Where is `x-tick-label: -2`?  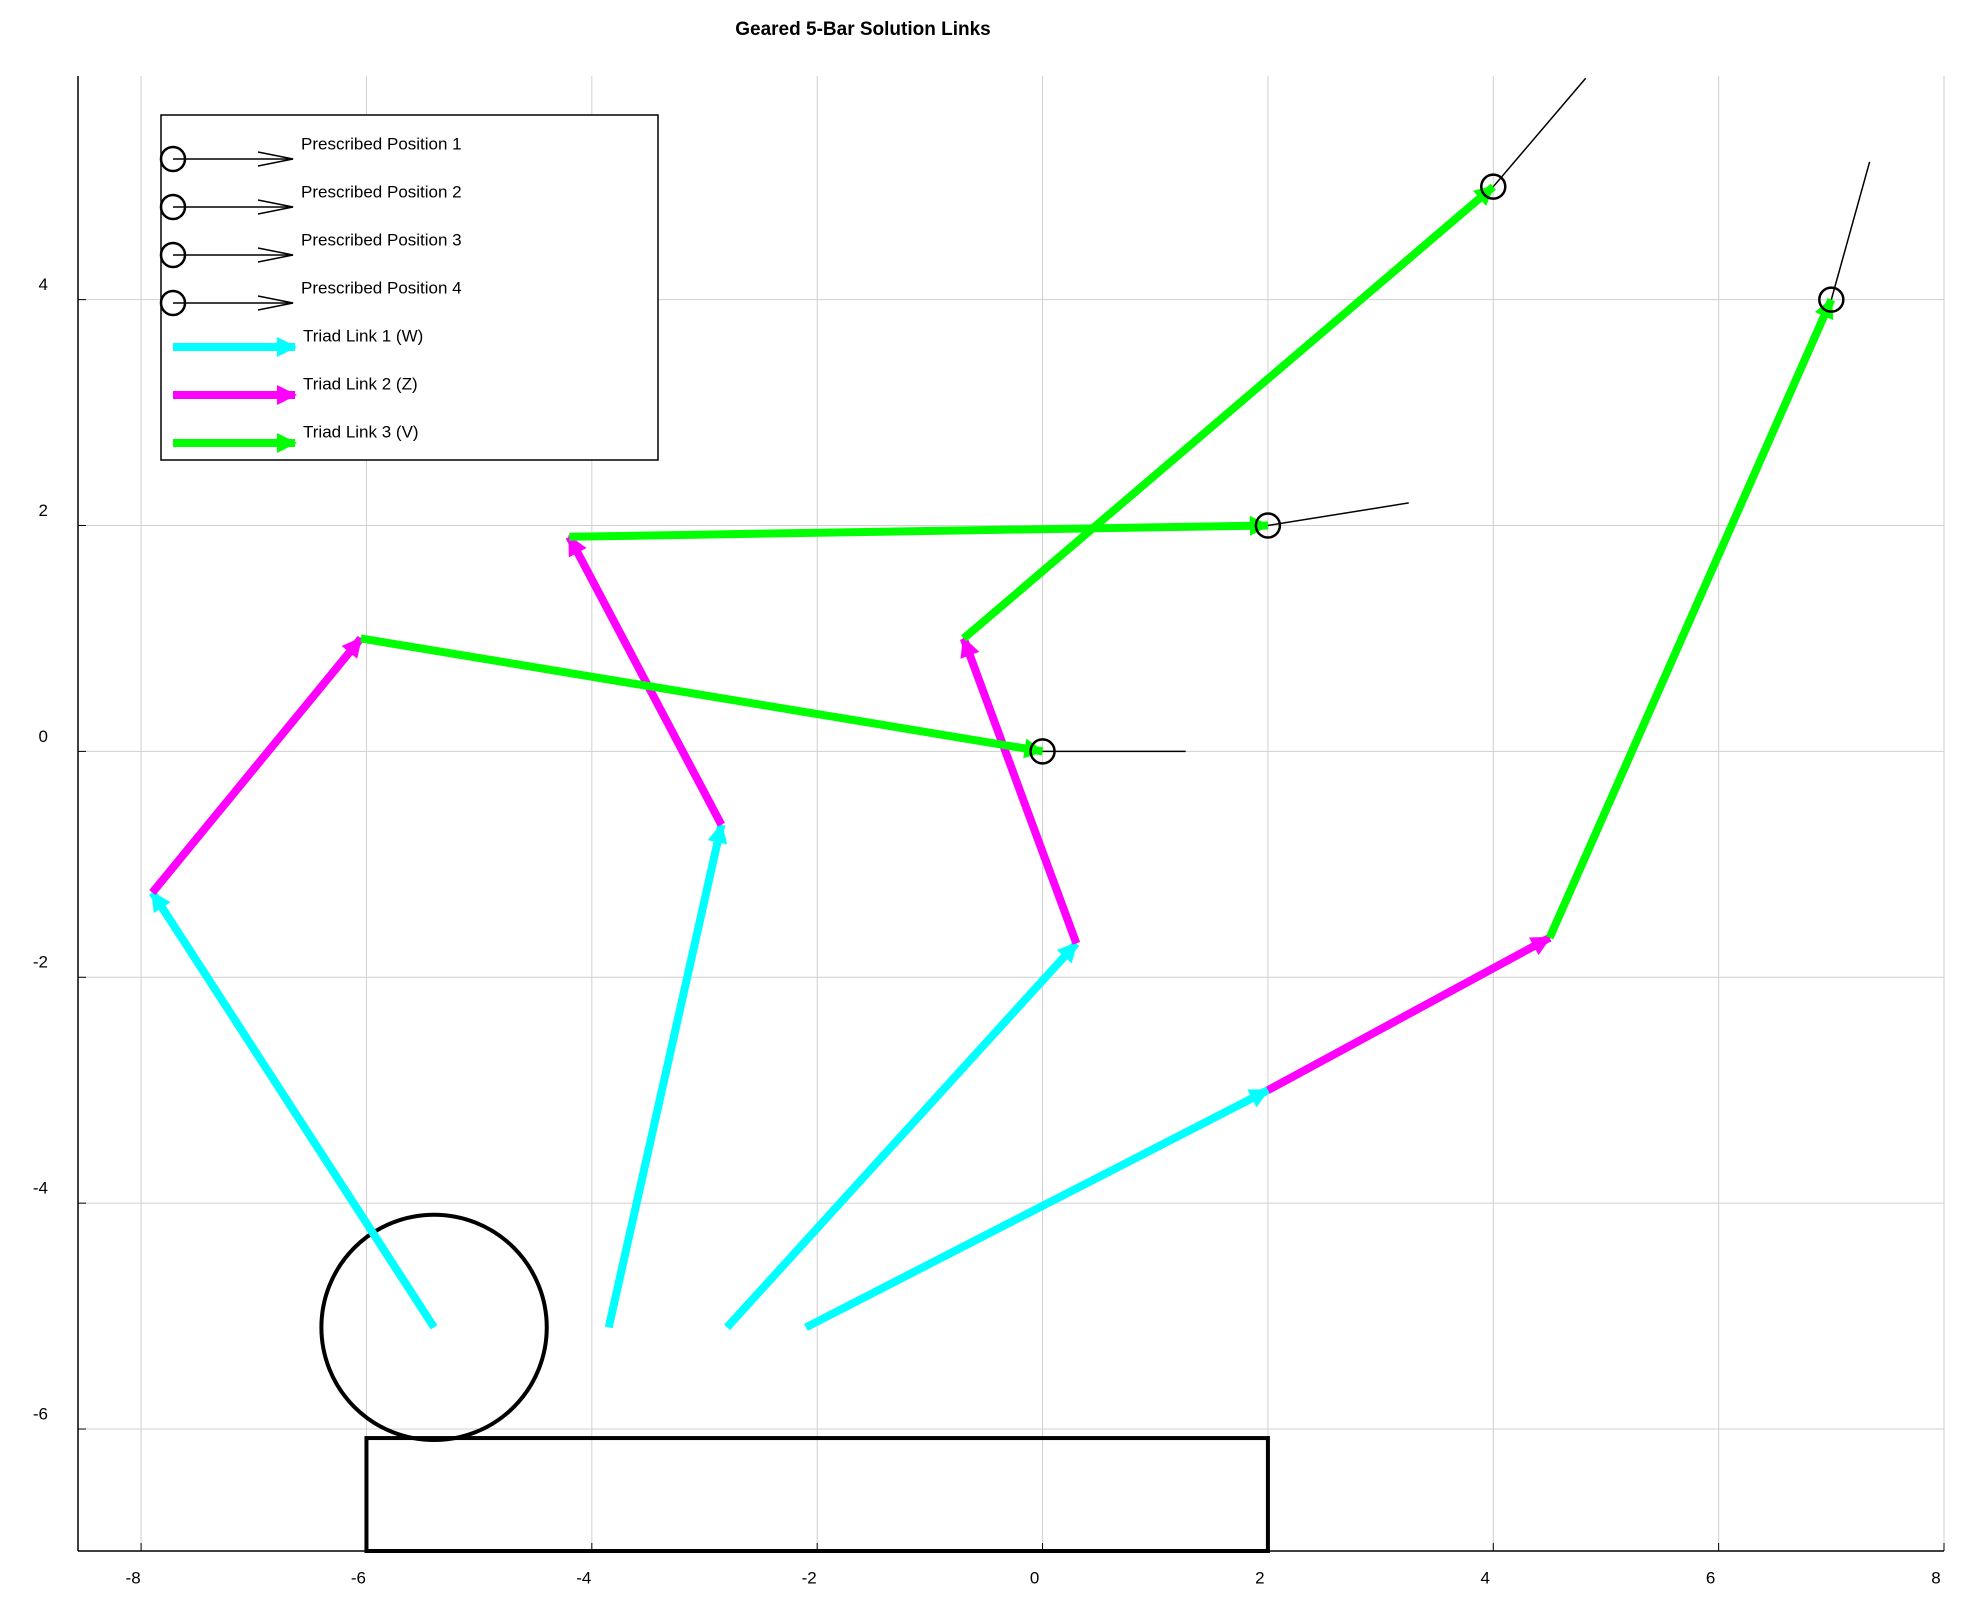
x-tick-label: -2 is located at coordinates (809, 1577).